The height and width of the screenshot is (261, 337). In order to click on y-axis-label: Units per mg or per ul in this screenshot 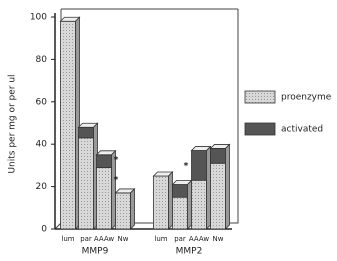, I will do `click(13, 123)`.